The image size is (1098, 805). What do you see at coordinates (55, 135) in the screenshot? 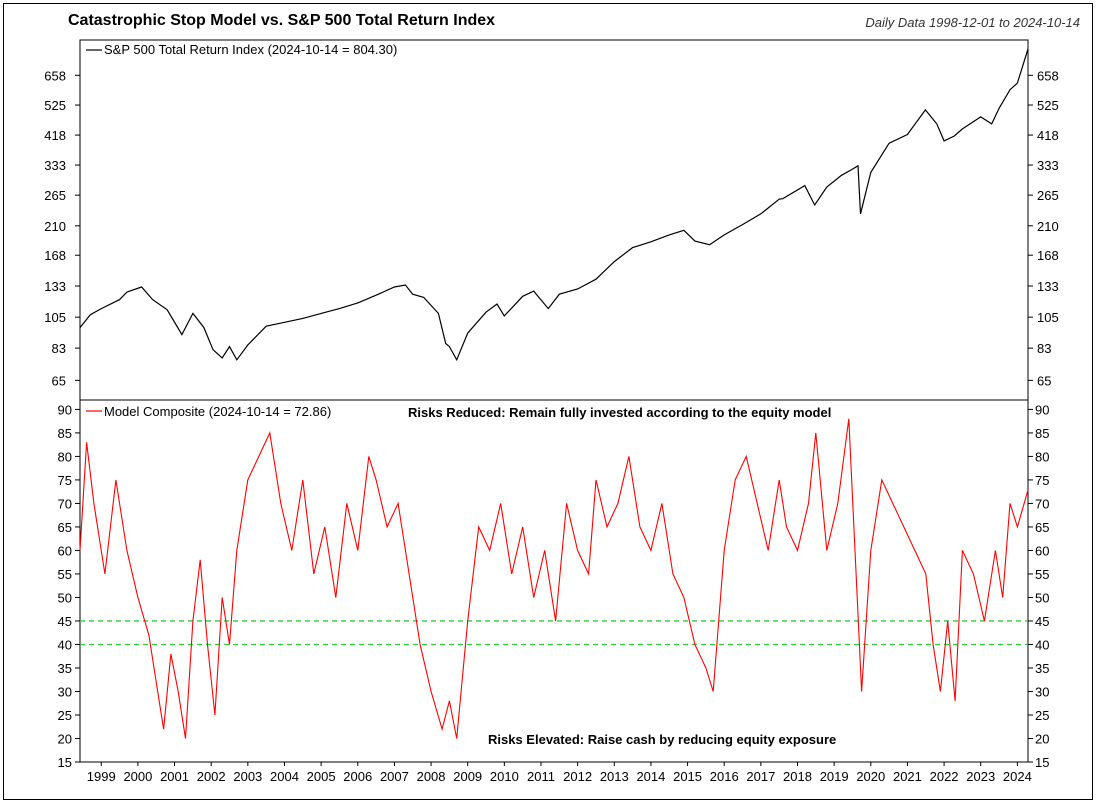
I see `top-y-tick-label-left: 418` at bounding box center [55, 135].